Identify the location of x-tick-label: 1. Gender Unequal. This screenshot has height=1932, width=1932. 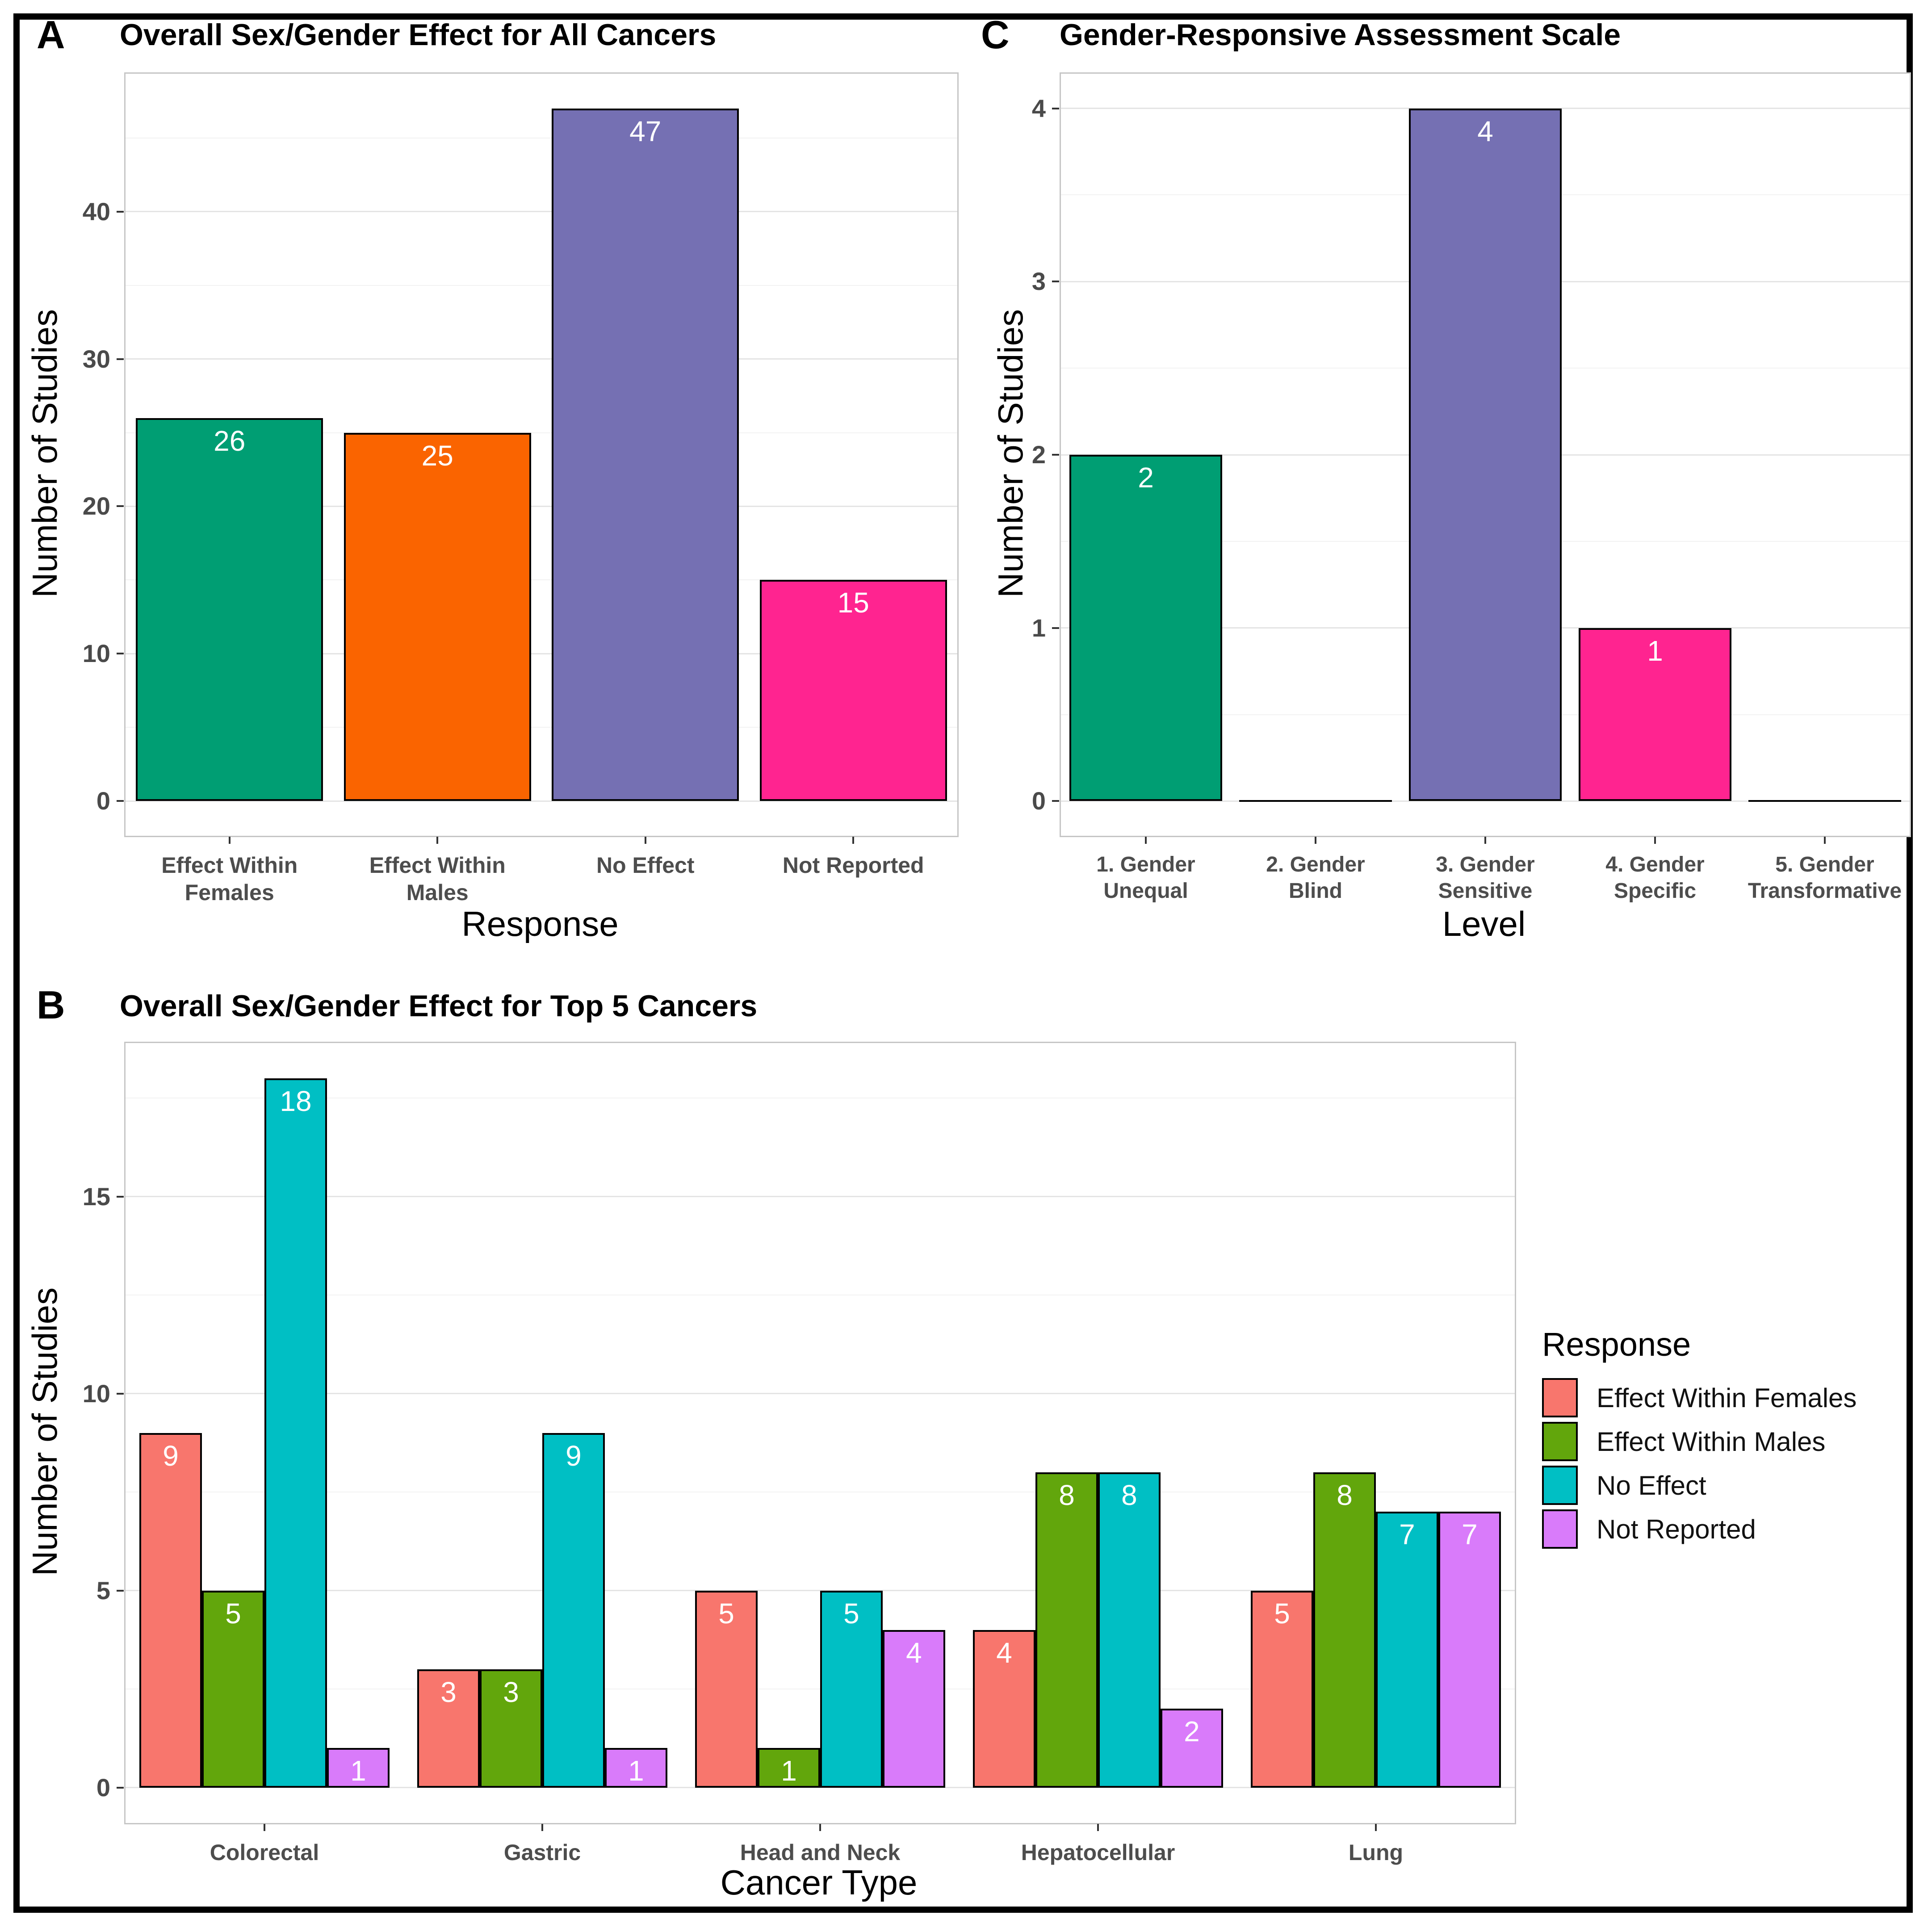
(1145, 878).